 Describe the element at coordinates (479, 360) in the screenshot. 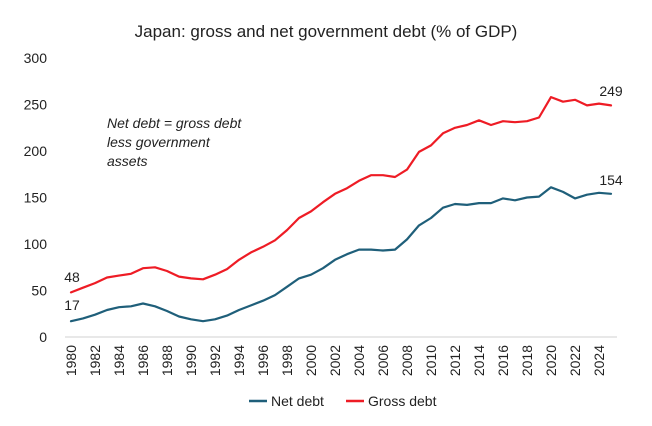

I see `x-tick-label: 2014` at that location.